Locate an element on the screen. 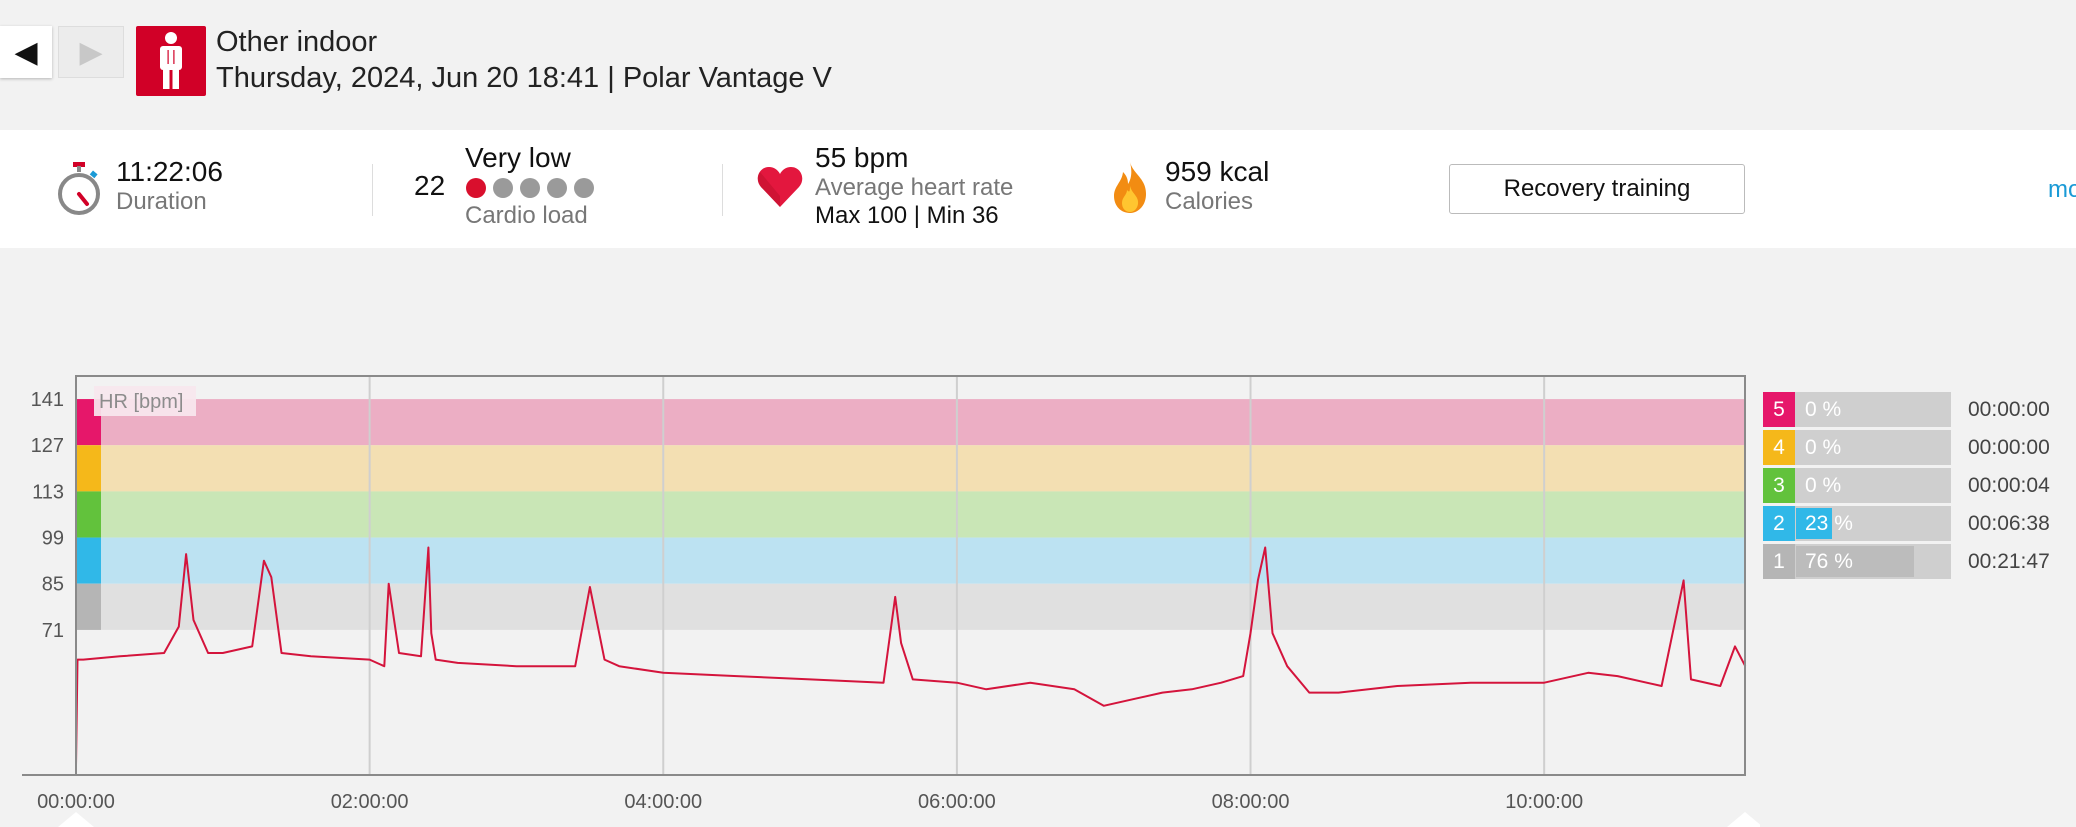  range-start-handle is located at coordinates (76, 819).